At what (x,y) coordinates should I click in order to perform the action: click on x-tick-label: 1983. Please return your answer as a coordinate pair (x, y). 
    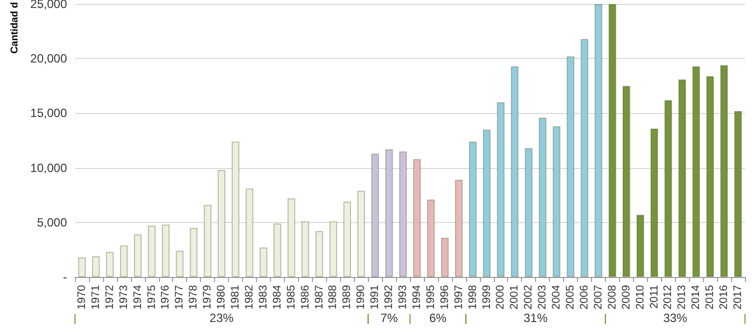
    Looking at the image, I should click on (263, 297).